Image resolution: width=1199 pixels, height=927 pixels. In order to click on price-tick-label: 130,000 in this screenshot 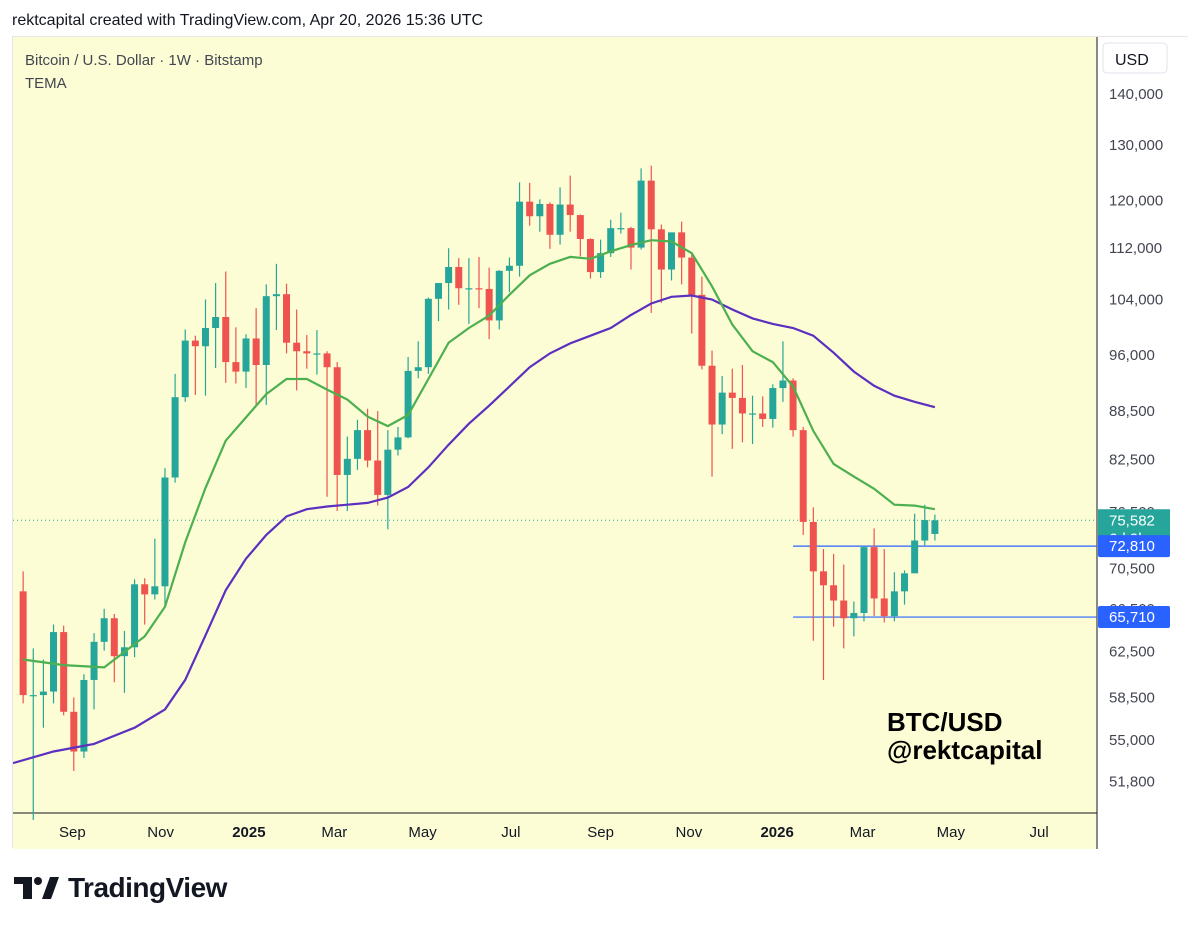, I will do `click(1136, 145)`.